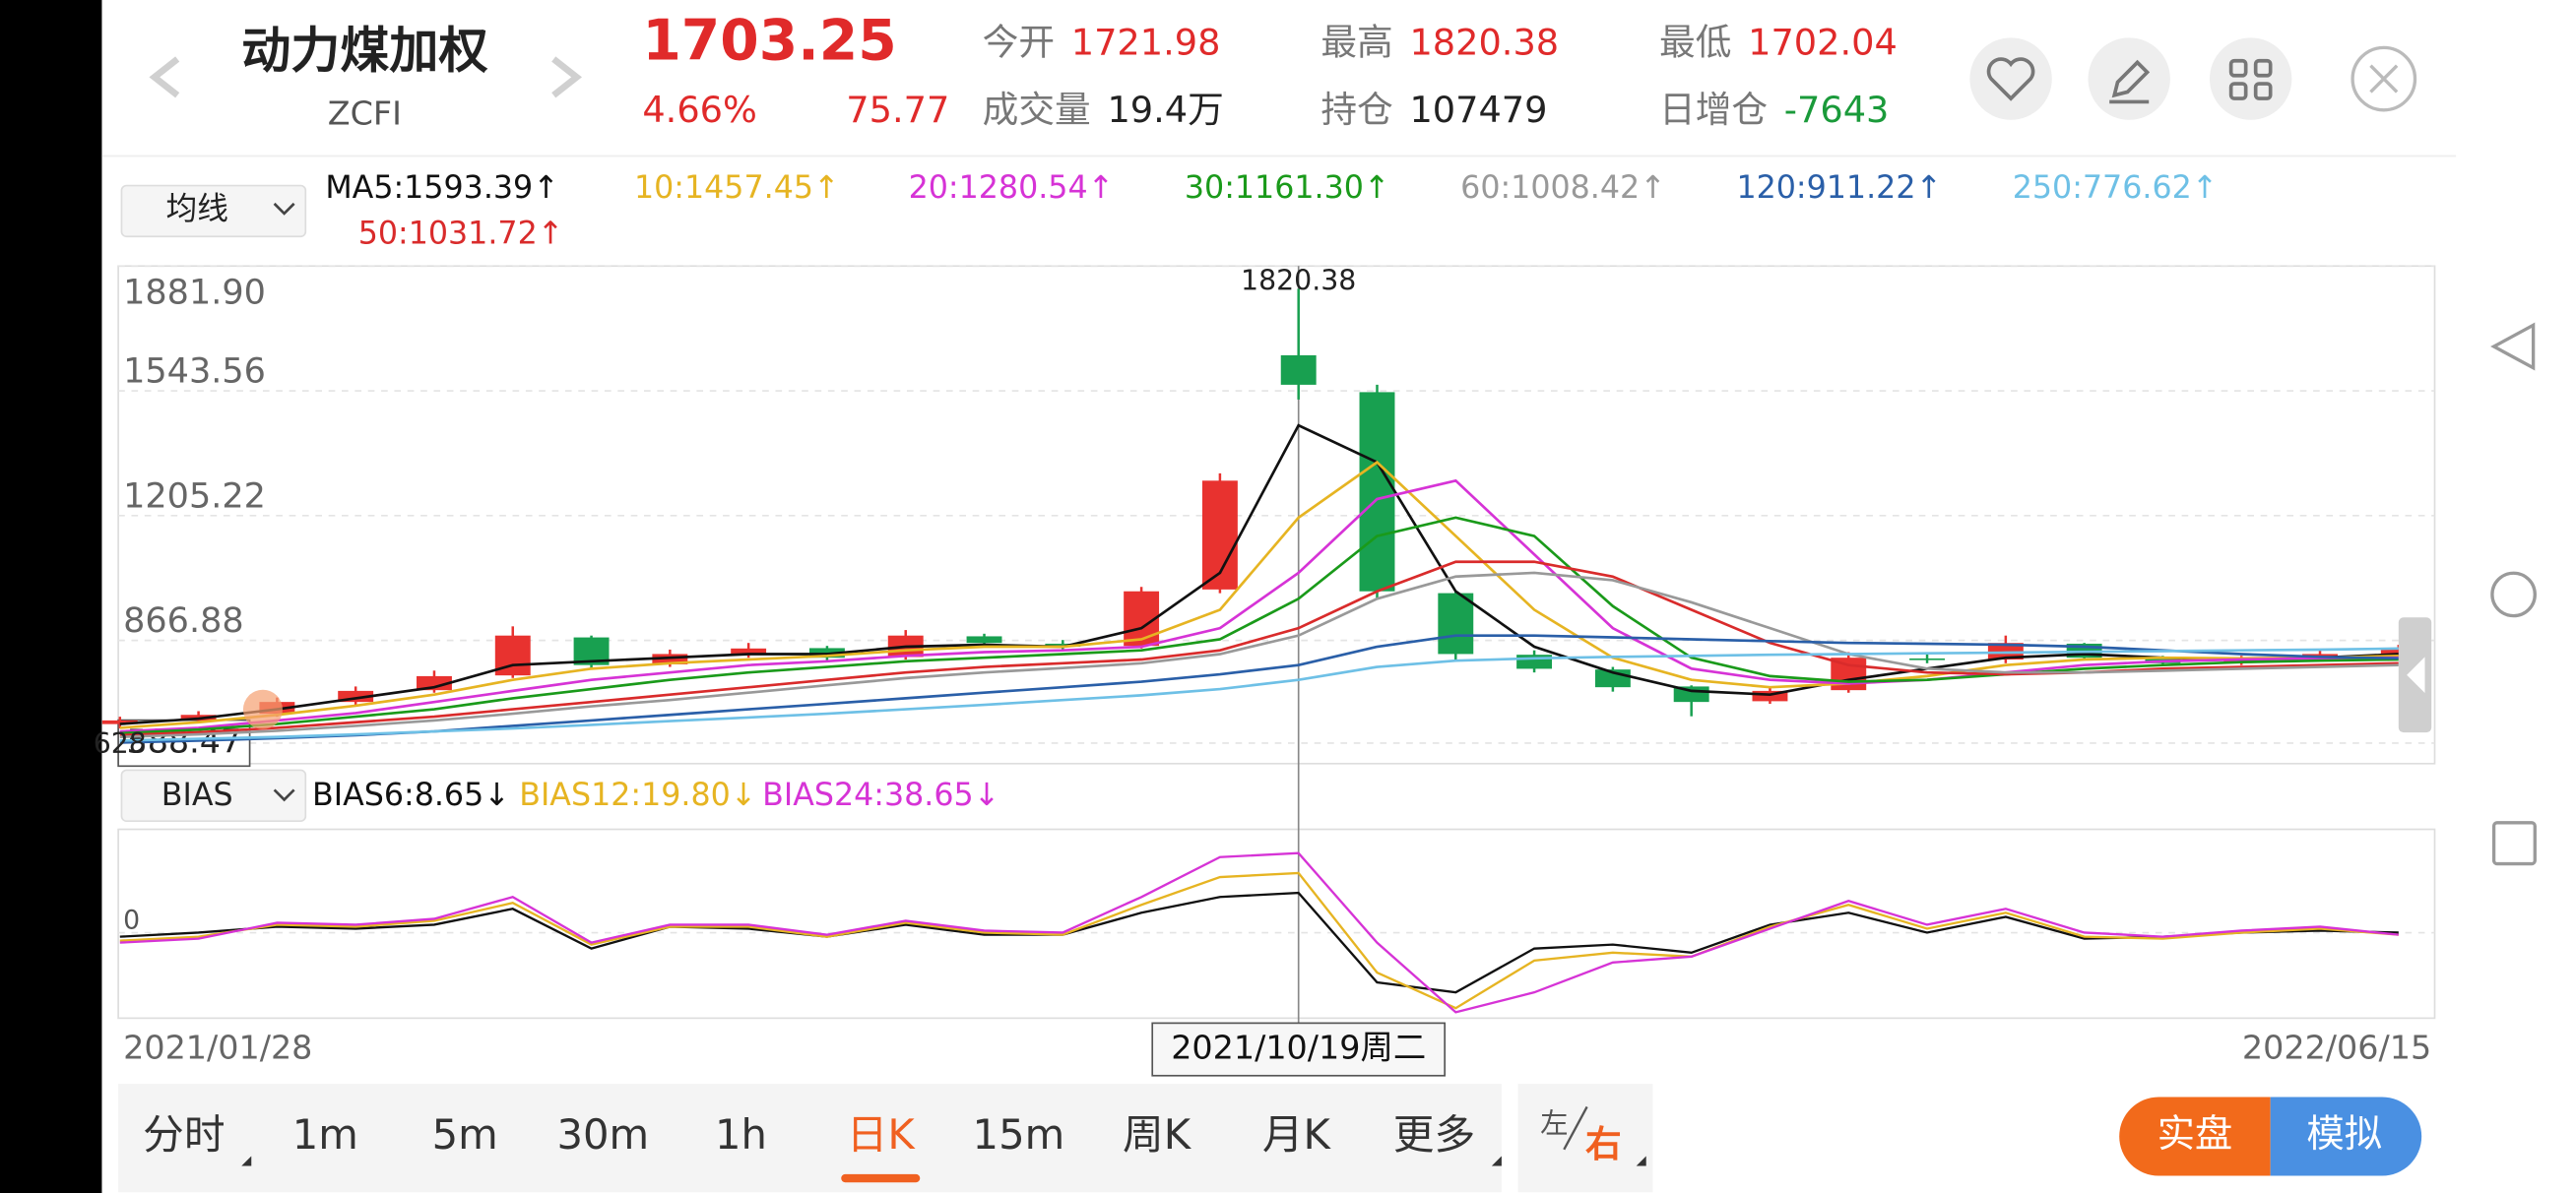 Image resolution: width=2576 pixels, height=1193 pixels. I want to click on period-tab: 1h, so click(741, 1134).